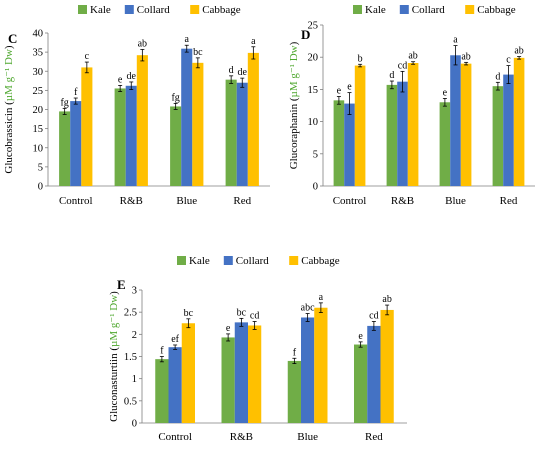 The image size is (550, 461). Describe the element at coordinates (130, 313) in the screenshot. I see `y-tick-label: 2.5` at that location.